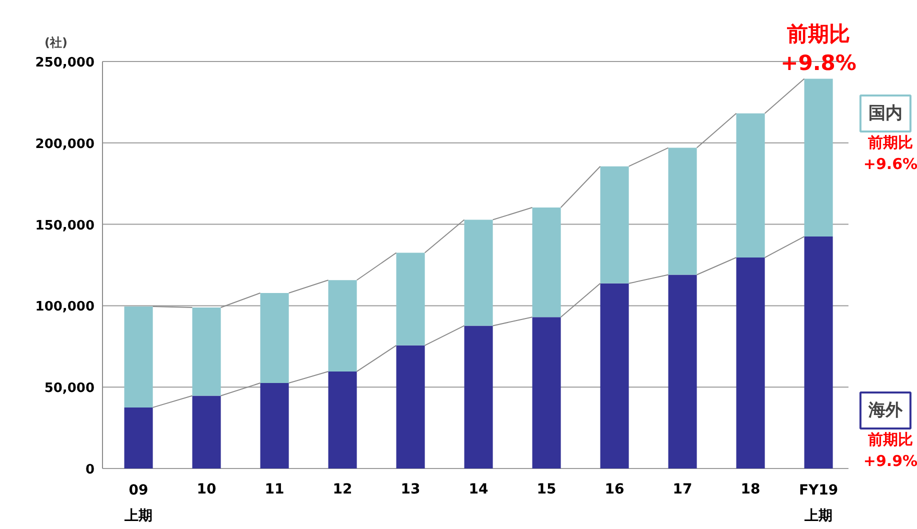 Image resolution: width=917 pixels, height=529 pixels. Describe the element at coordinates (65, 226) in the screenshot. I see `y-tick-label: 150,000` at that location.